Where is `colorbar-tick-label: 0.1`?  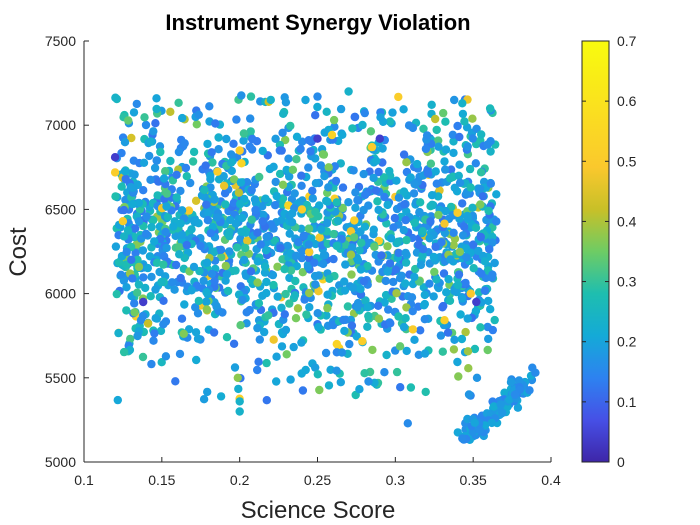
colorbar-tick-label: 0.1 is located at coordinates (627, 402).